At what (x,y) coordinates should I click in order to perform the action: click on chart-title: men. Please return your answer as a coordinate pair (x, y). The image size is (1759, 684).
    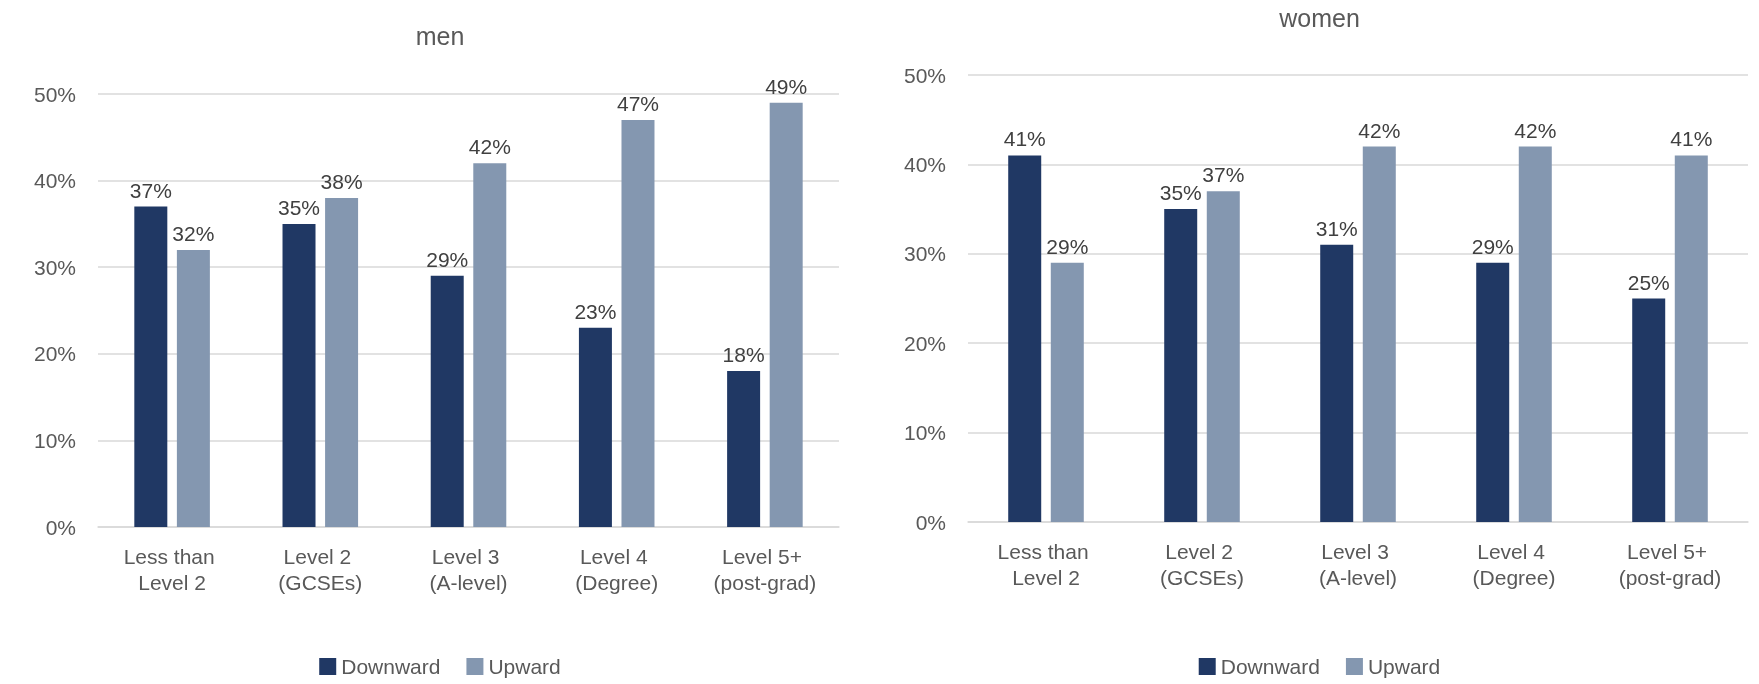
    Looking at the image, I should click on (440, 35).